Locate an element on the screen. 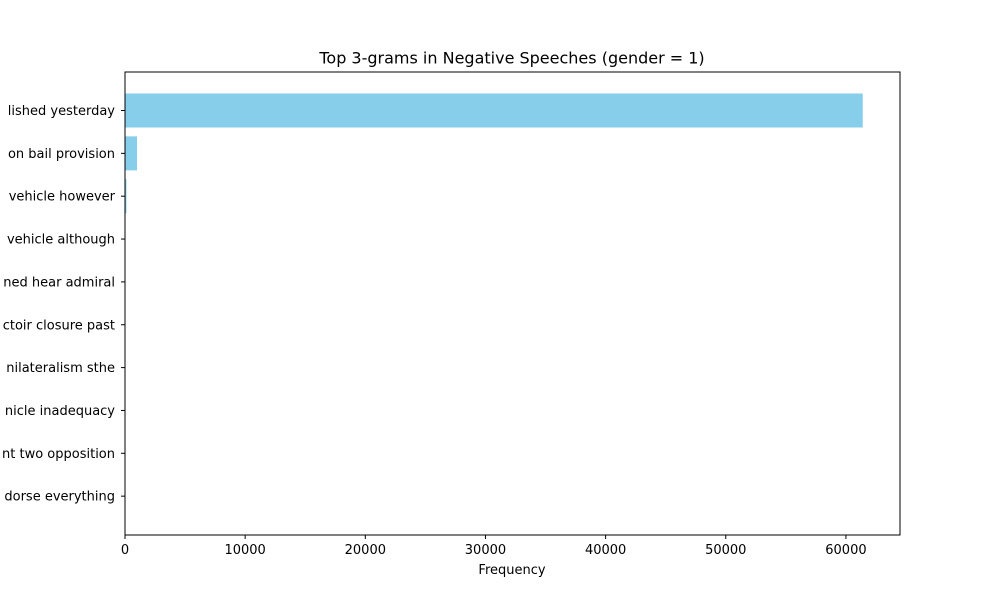 This screenshot has width=1000, height=600. y-tick-label: ned hear admiral is located at coordinates (59, 282).